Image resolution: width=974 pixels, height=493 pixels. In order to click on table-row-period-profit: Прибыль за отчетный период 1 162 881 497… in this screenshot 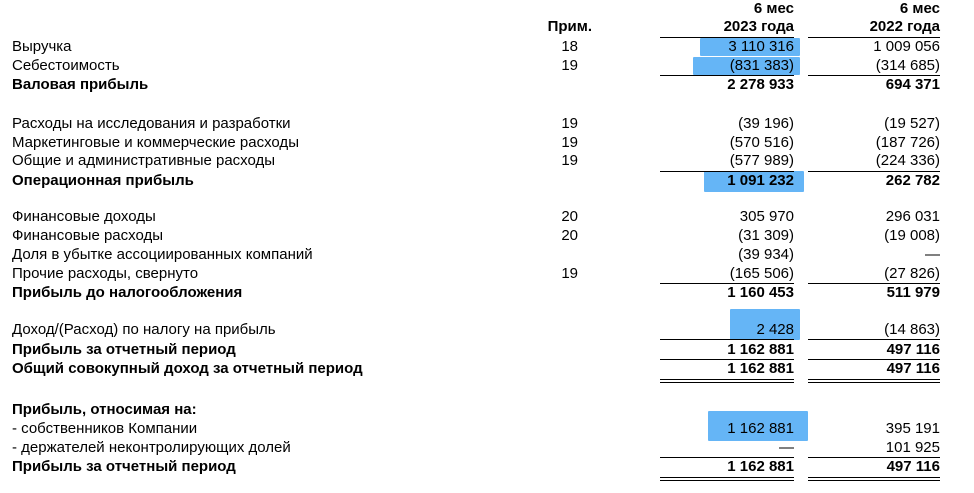, I will do `click(487, 350)`.